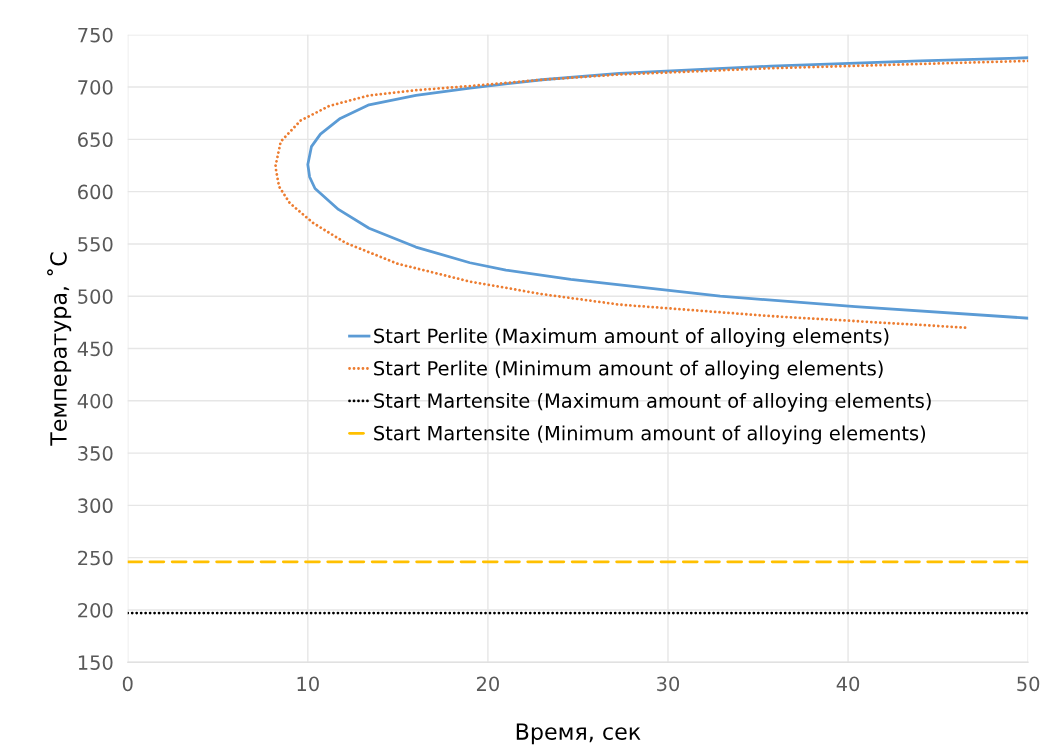 The height and width of the screenshot is (756, 1047). What do you see at coordinates (308, 684) in the screenshot?
I see `x-tick-label: 10` at bounding box center [308, 684].